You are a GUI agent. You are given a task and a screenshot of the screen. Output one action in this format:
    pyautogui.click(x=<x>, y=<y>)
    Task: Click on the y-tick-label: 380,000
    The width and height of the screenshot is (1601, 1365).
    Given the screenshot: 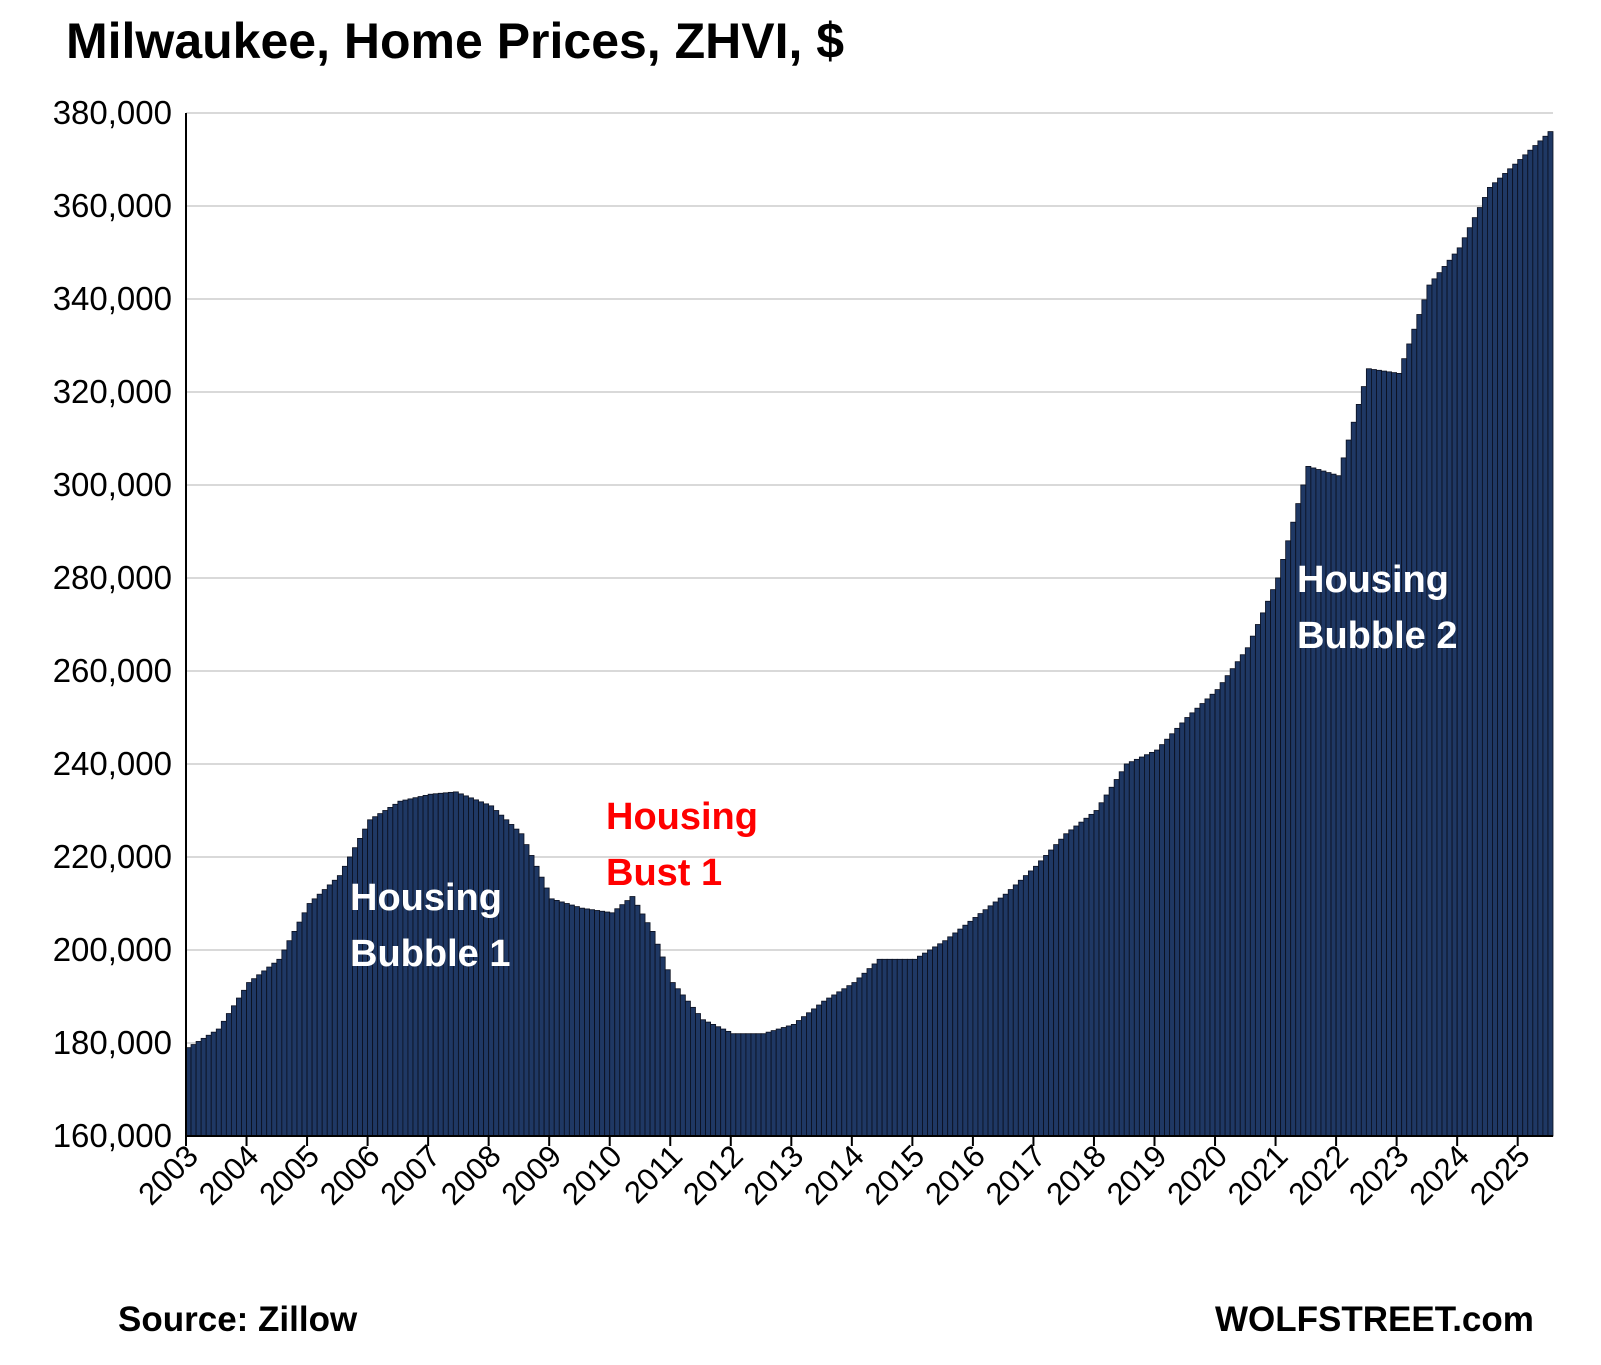 What is the action you would take?
    pyautogui.click(x=112, y=112)
    